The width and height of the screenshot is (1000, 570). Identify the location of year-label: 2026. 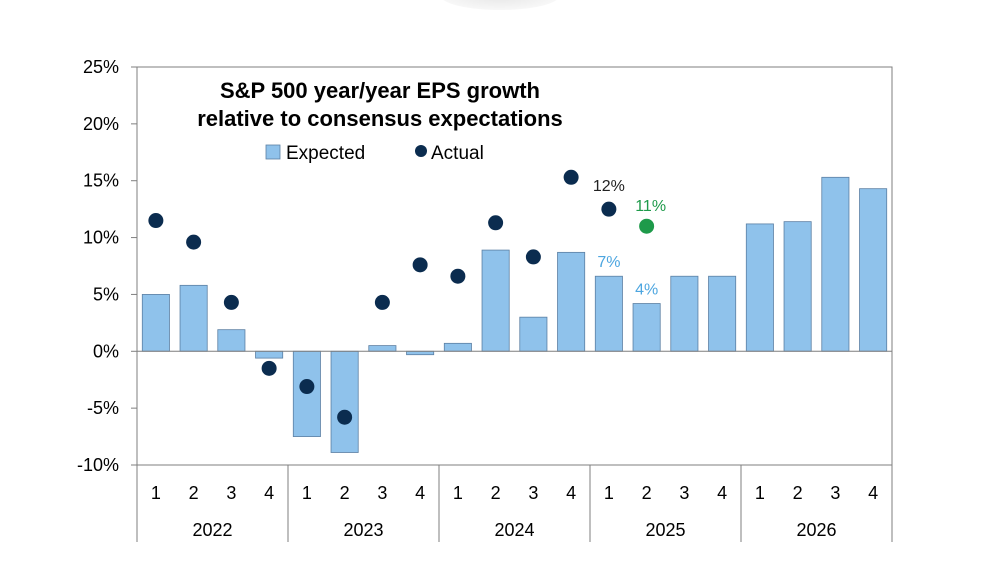
(816, 530).